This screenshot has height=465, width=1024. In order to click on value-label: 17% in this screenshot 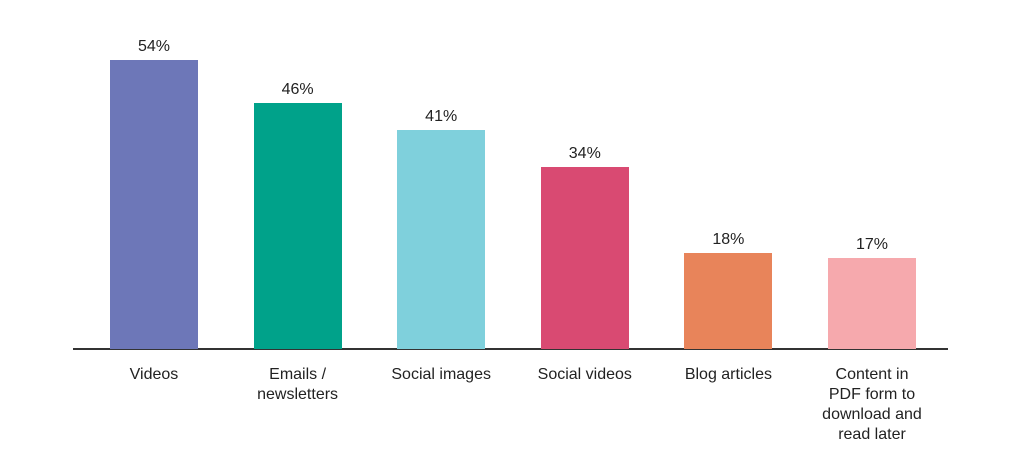, I will do `click(872, 245)`.